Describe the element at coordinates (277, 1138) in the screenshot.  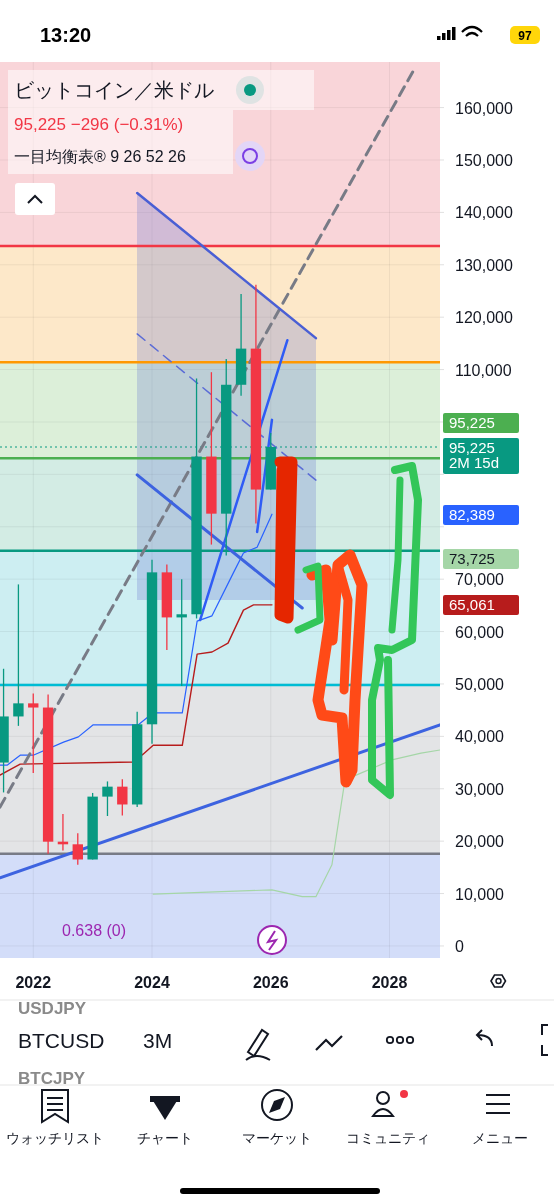
I see `text: マーケット` at that location.